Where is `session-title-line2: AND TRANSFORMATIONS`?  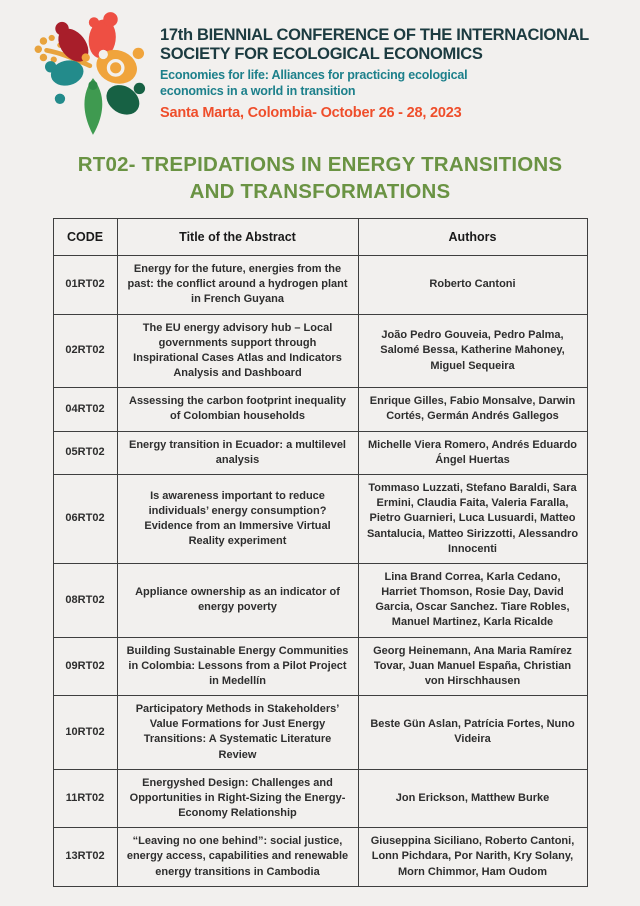 session-title-line2: AND TRANSFORMATIONS is located at coordinates (320, 192).